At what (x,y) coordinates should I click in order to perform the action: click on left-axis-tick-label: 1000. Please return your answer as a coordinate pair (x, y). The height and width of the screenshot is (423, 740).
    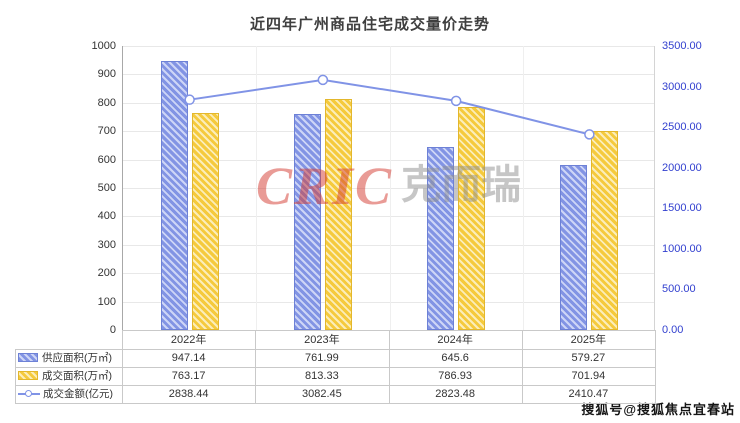
    Looking at the image, I should click on (103, 46).